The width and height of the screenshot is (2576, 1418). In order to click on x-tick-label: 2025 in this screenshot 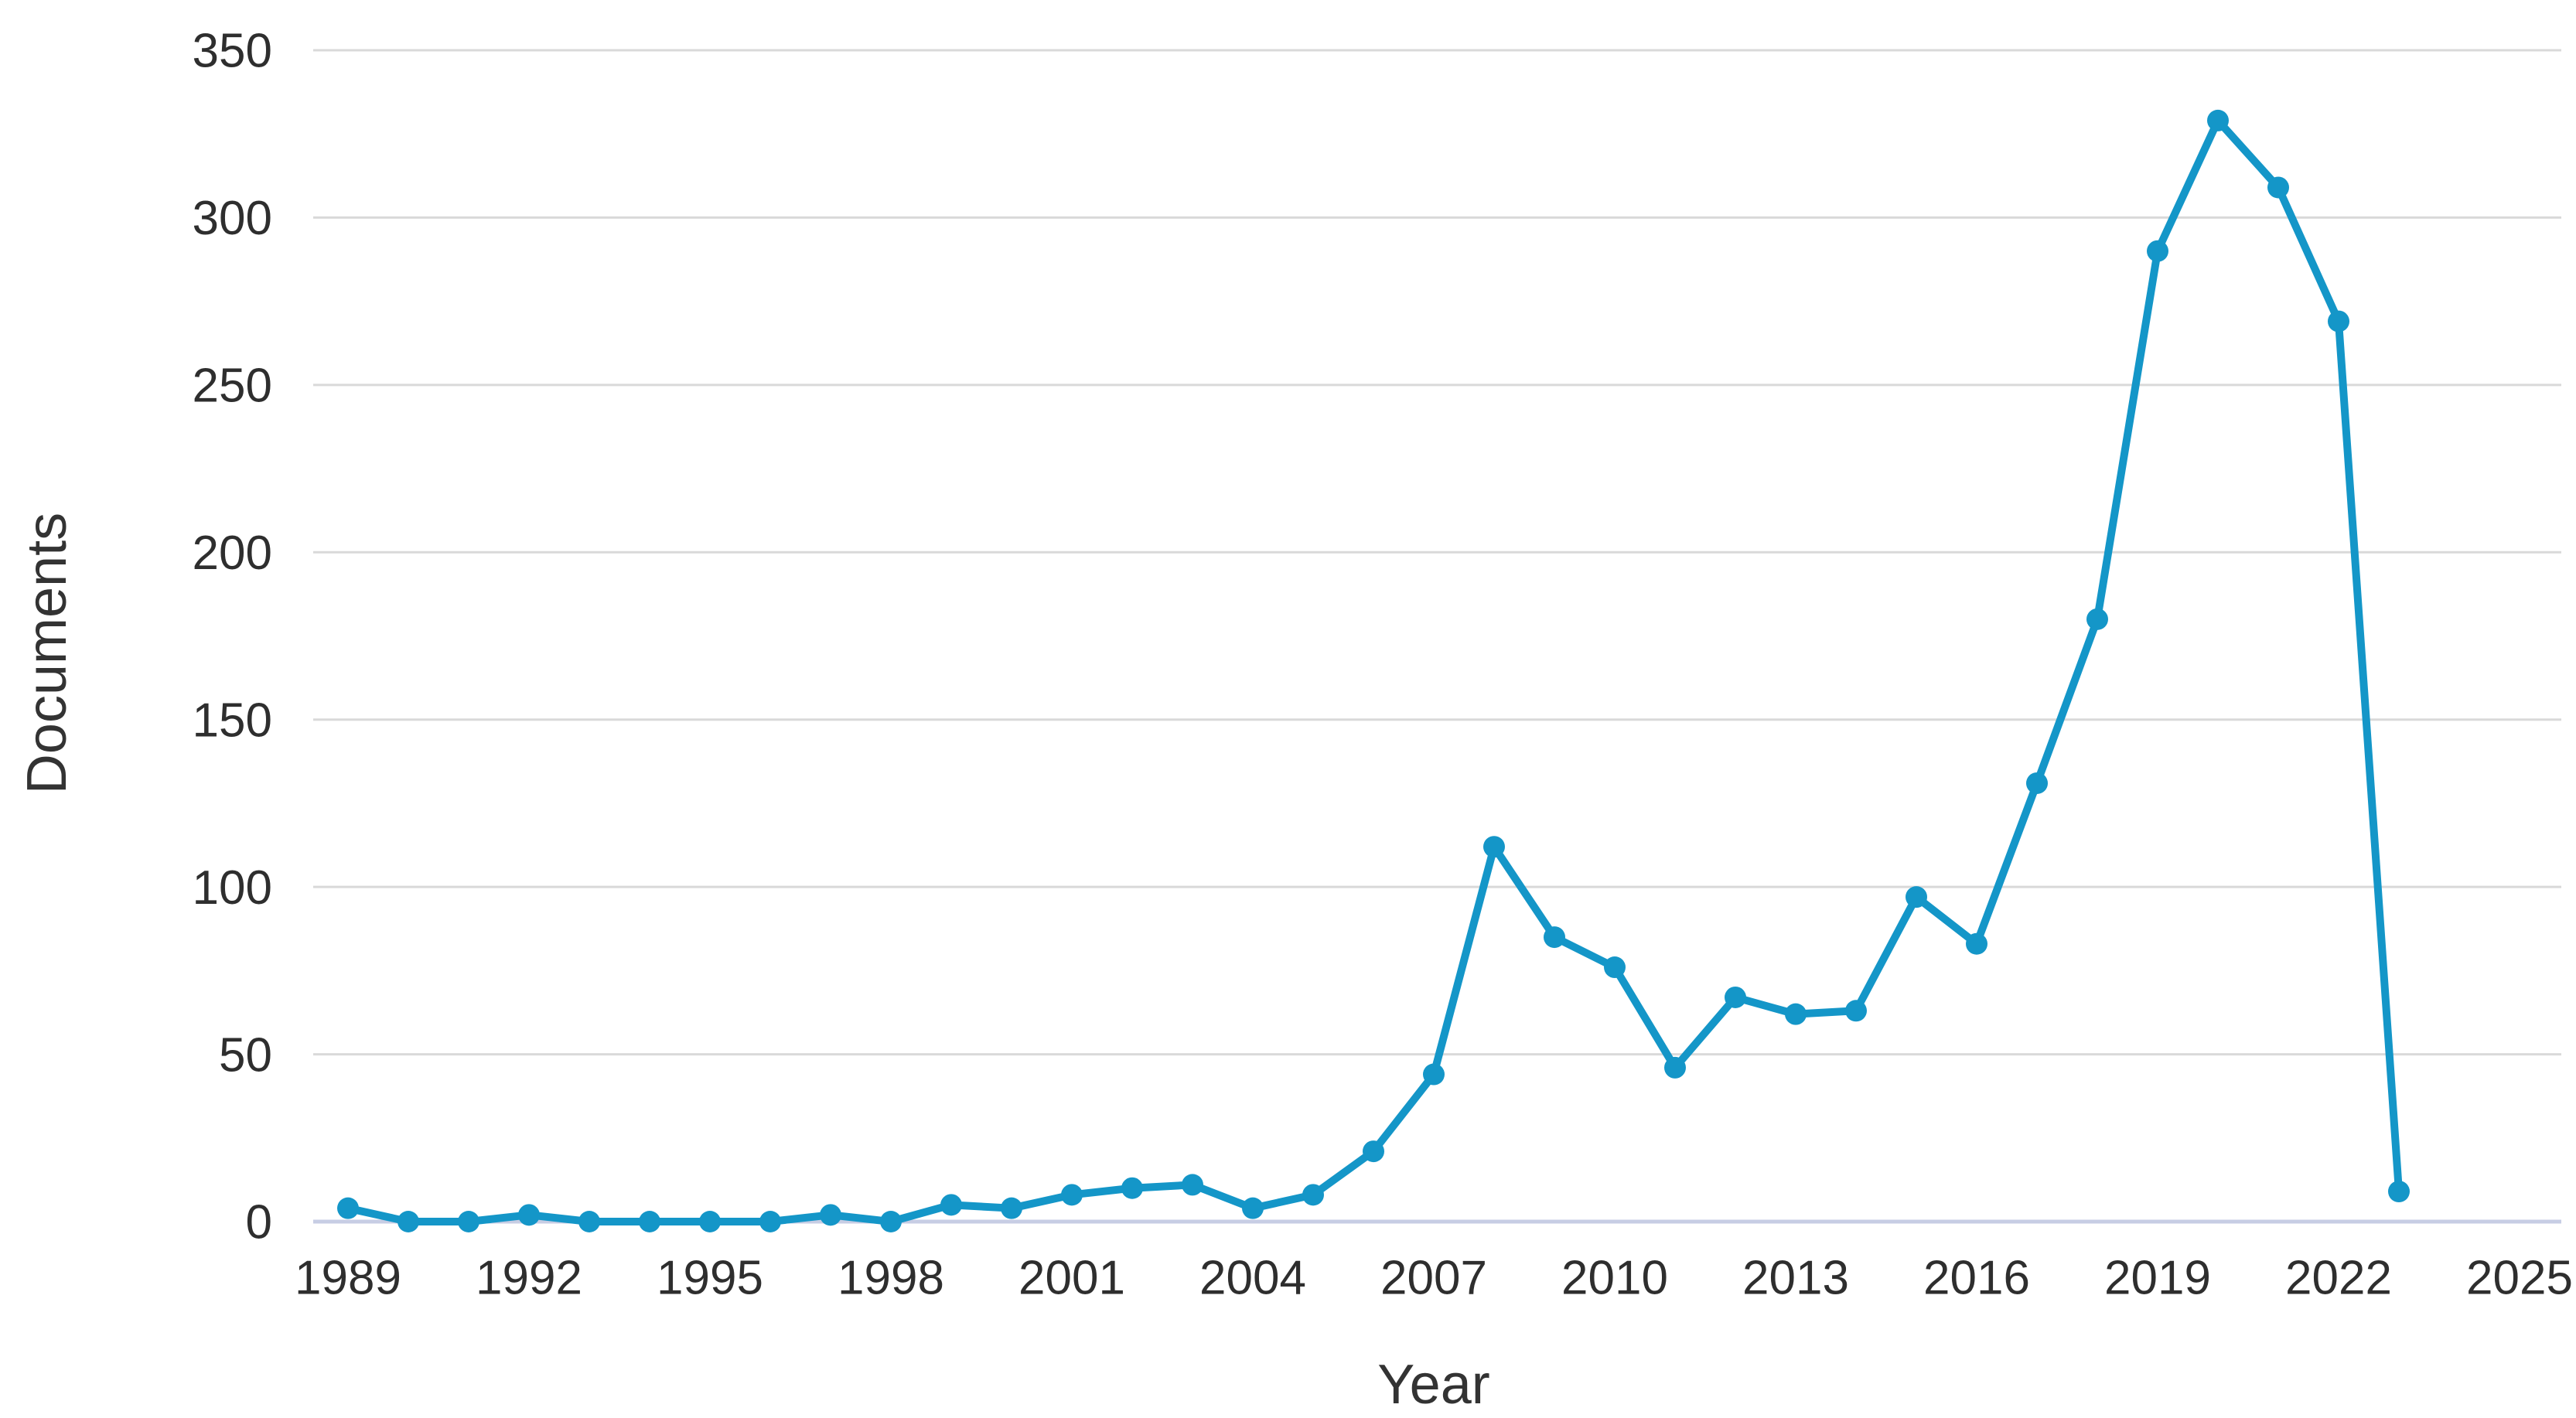, I will do `click(2519, 1278)`.